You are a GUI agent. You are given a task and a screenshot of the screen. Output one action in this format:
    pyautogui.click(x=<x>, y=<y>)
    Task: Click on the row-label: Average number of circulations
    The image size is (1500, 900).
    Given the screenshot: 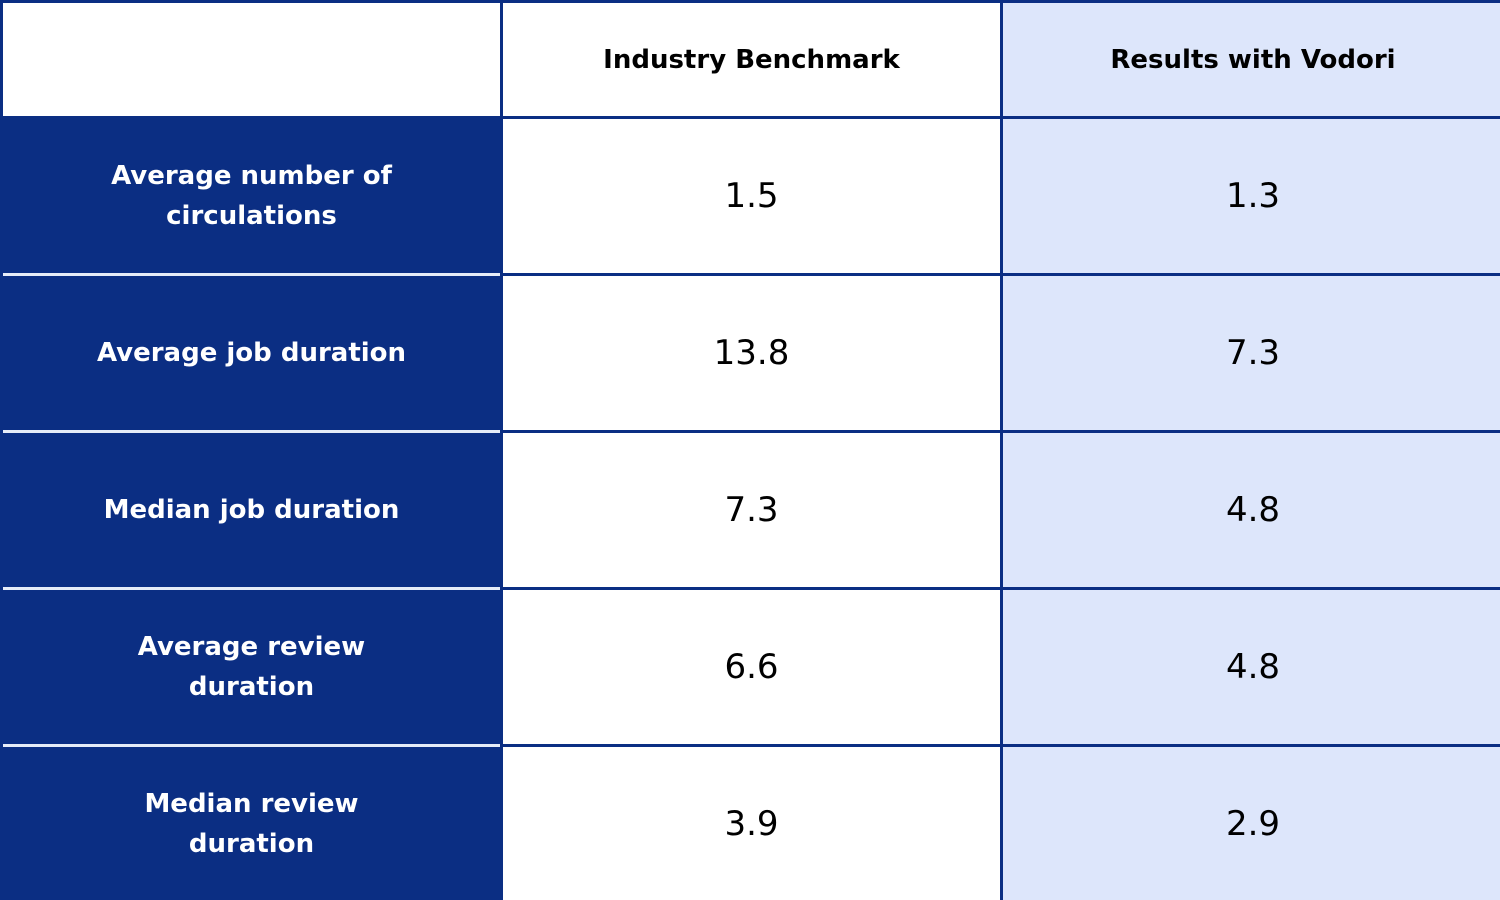 What is the action you would take?
    pyautogui.click(x=251, y=196)
    